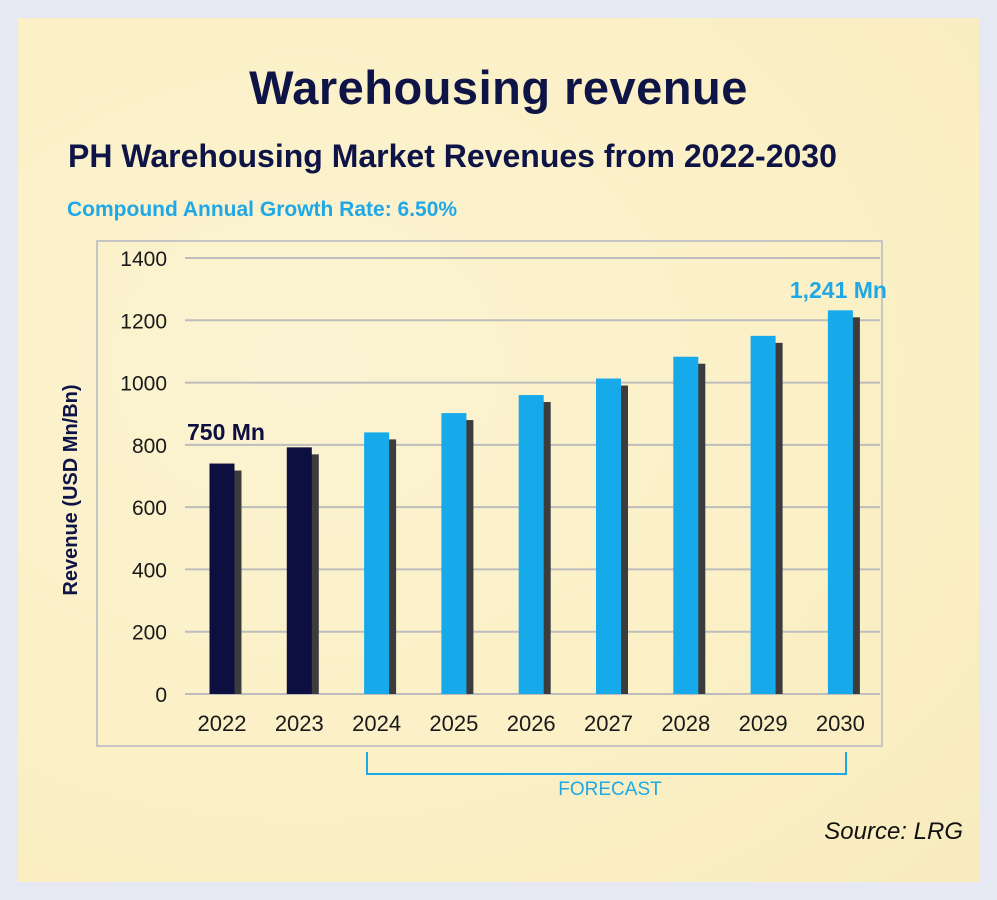 Image resolution: width=997 pixels, height=900 pixels. I want to click on data-label: 1,241 Mn, so click(838, 290).